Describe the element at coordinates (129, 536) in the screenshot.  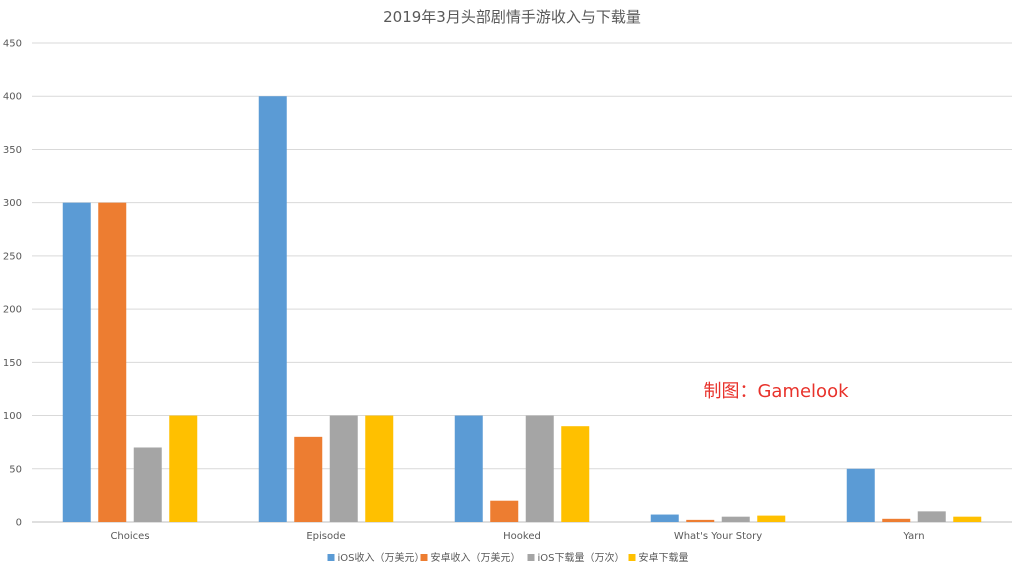
I see `x-category-label: Choices` at that location.